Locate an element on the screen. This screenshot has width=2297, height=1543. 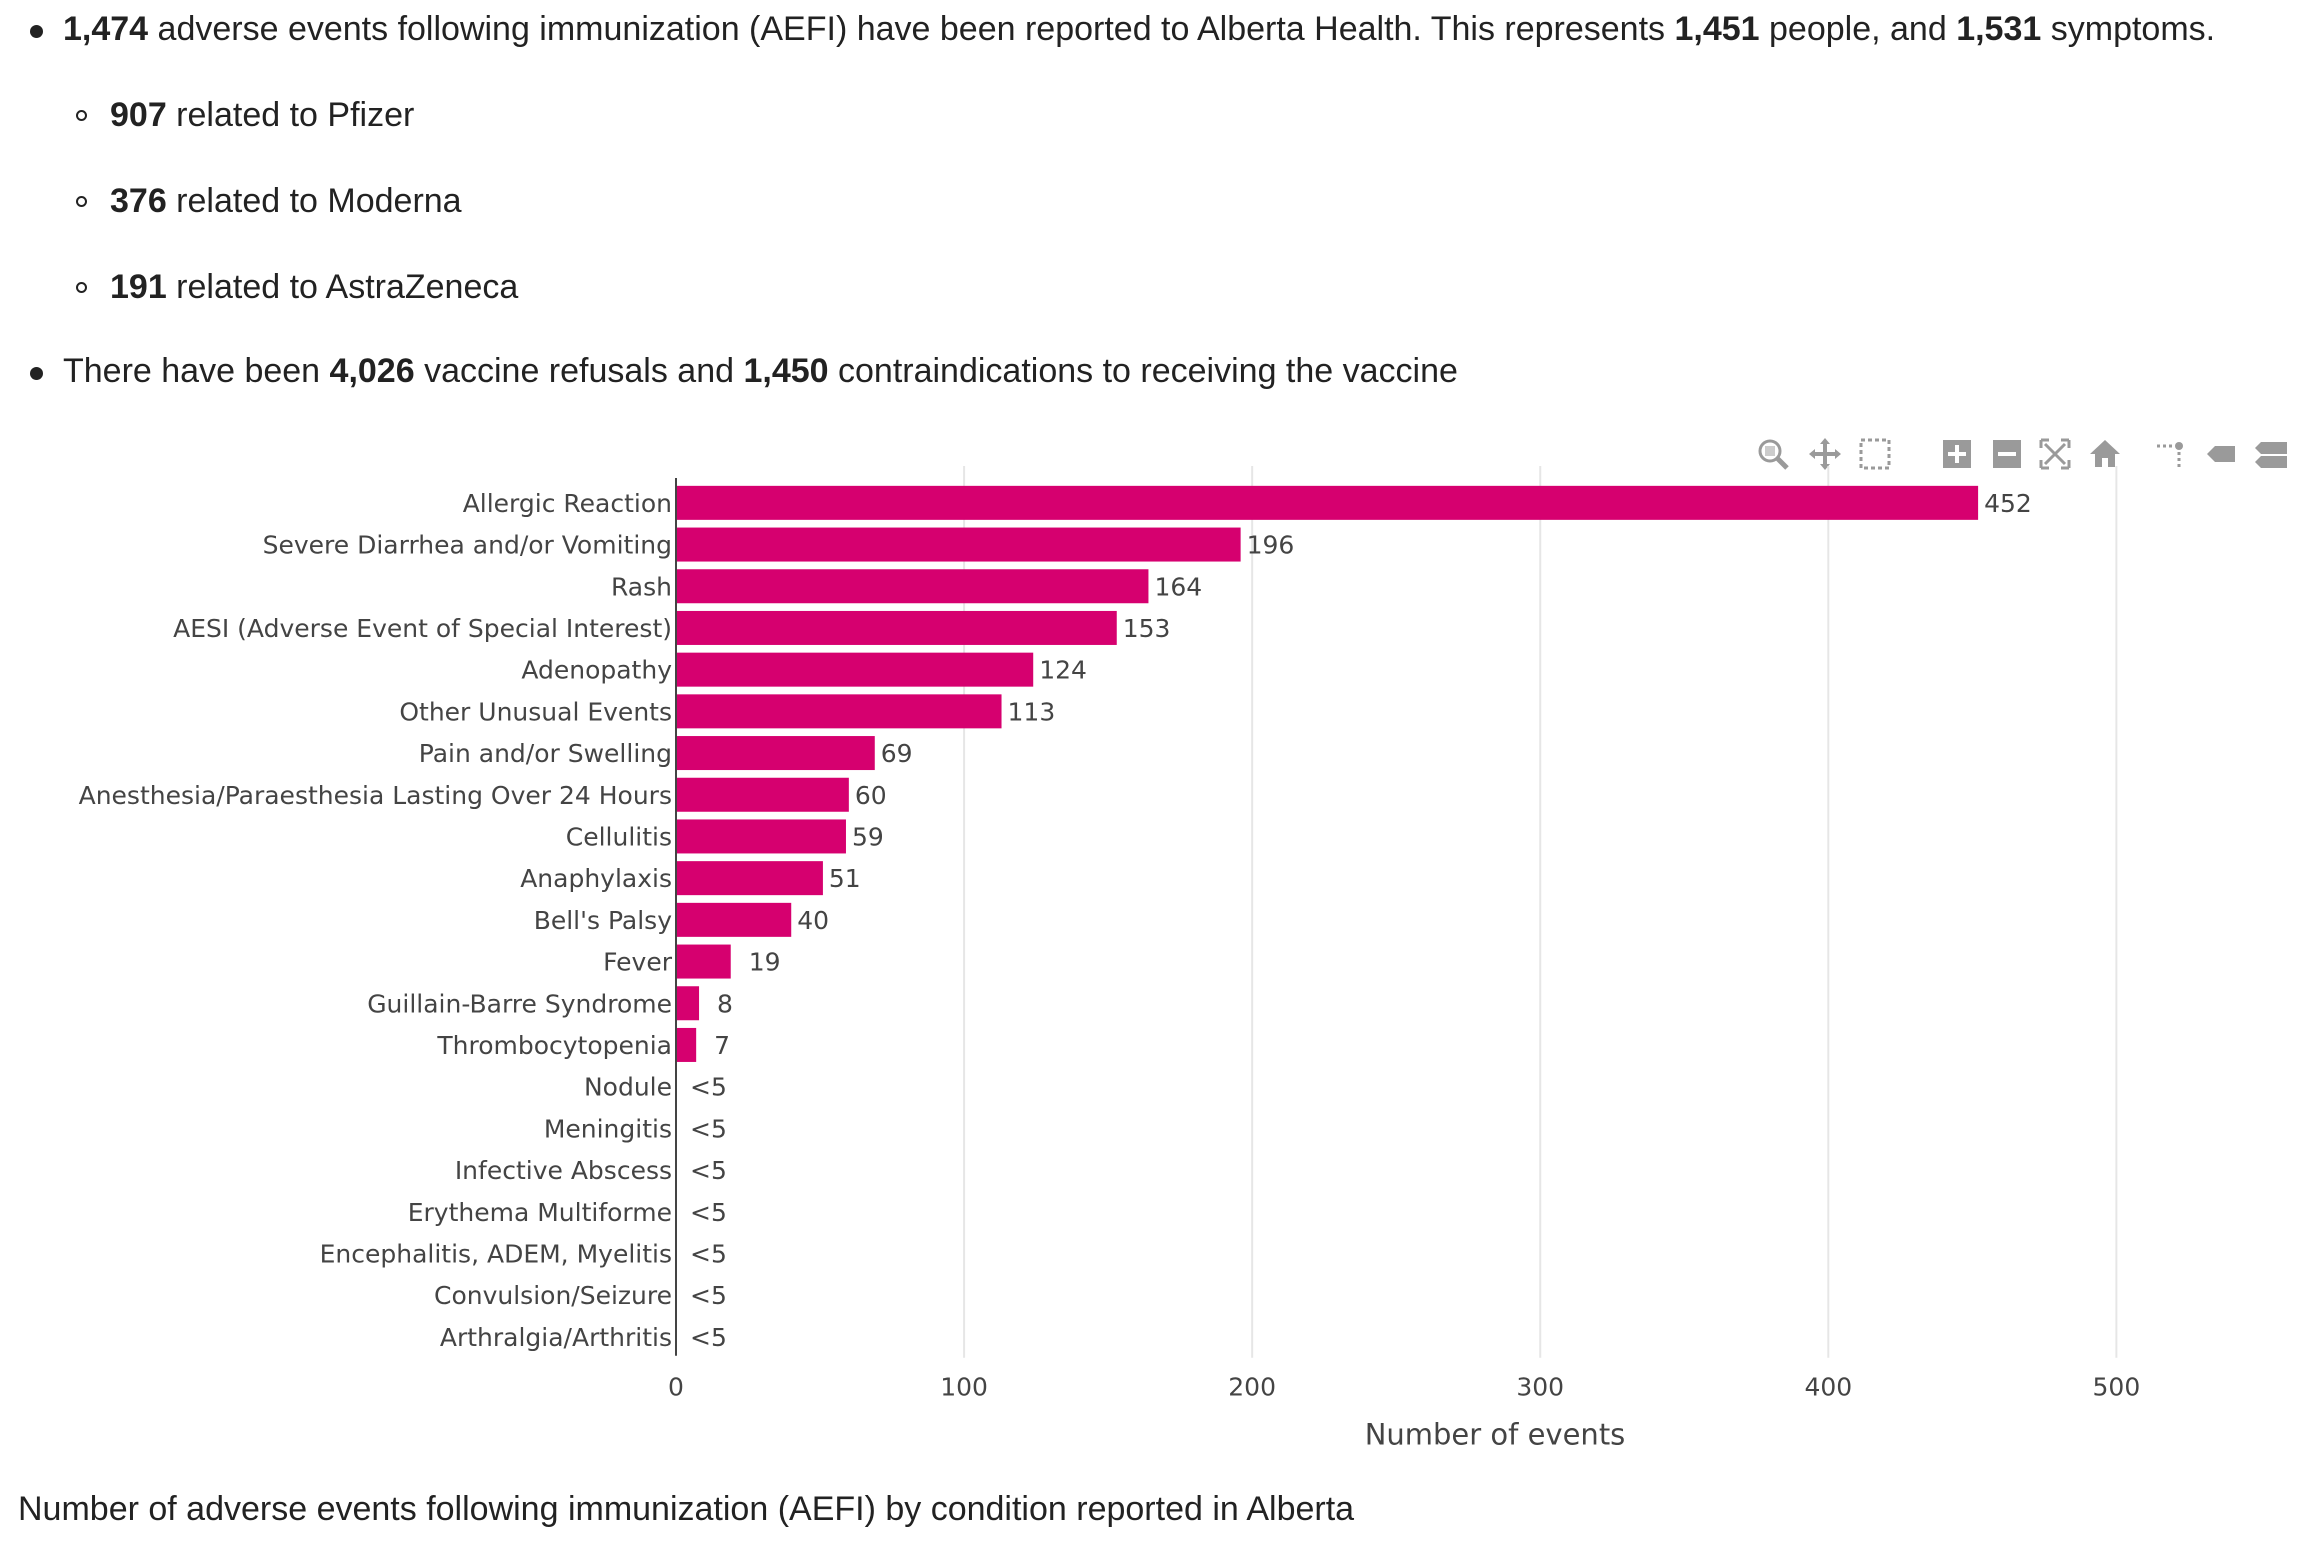
x-tick-label: 0 is located at coordinates (676, 1387).